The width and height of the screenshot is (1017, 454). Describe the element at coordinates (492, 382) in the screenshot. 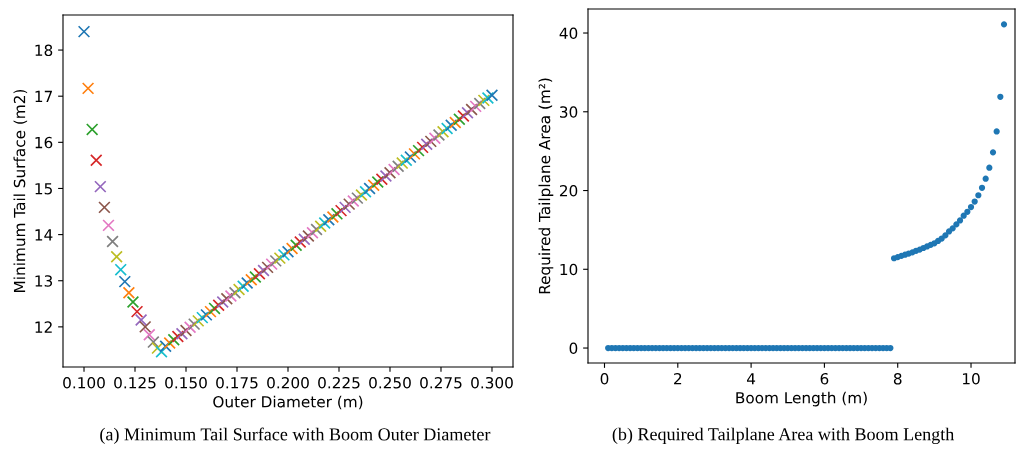

I see `x-tick-label: 0.300` at that location.